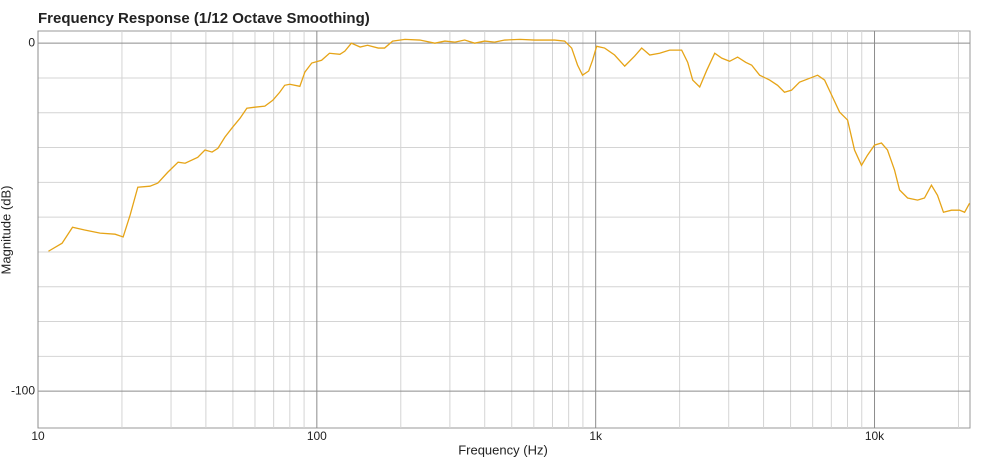 The height and width of the screenshot is (466, 982). Describe the element at coordinates (31, 42) in the screenshot. I see `y-tick-label: 0` at that location.